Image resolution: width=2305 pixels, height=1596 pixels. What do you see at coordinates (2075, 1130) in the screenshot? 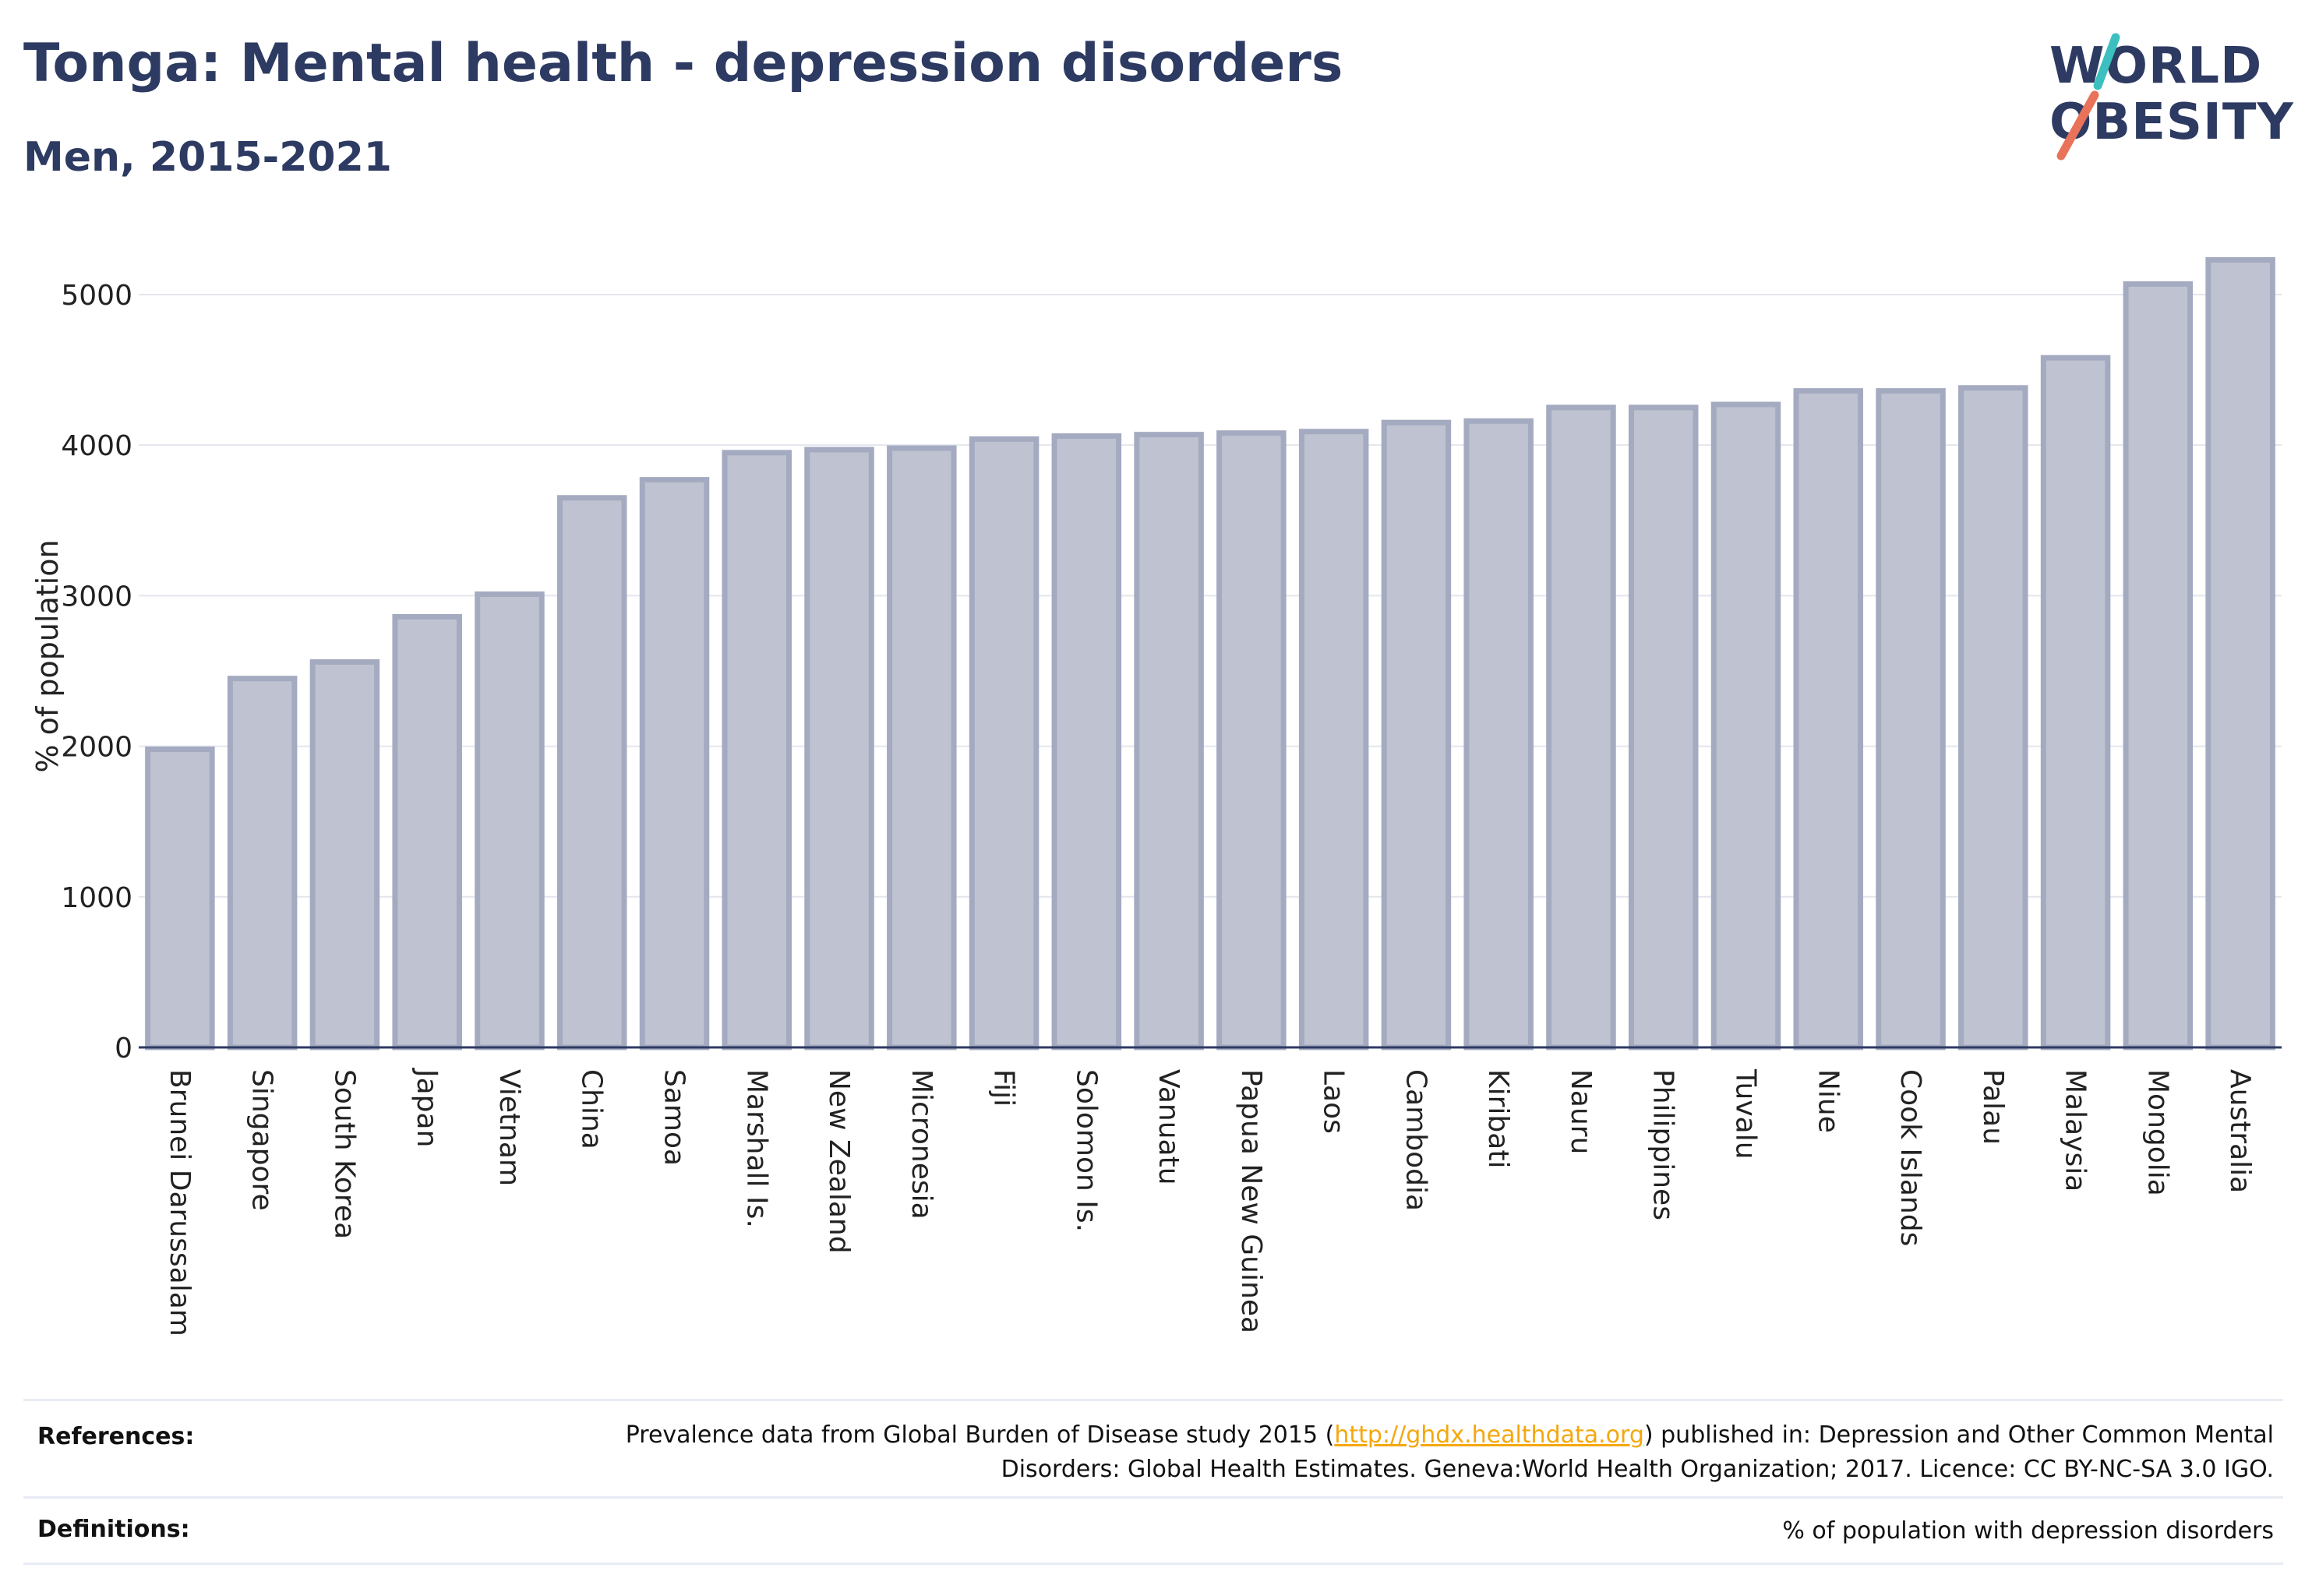
I see `x-tick-label: Malaysia` at bounding box center [2075, 1130].